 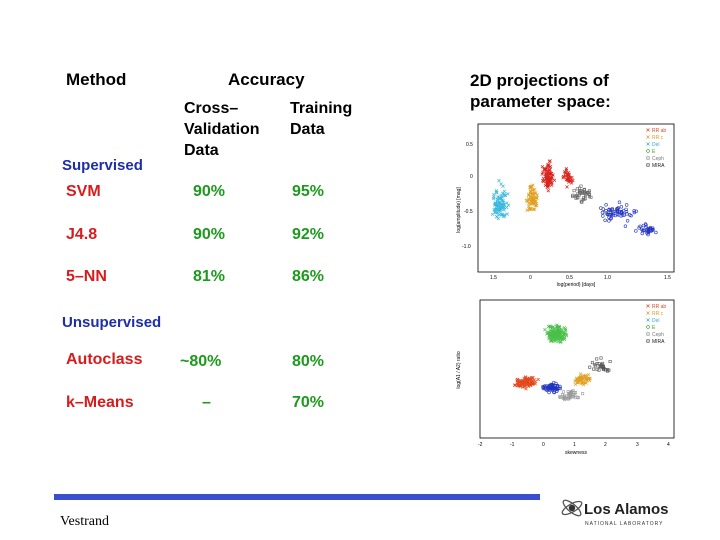 I want to click on projection-title-line1: 2D projections of, so click(x=539, y=80).